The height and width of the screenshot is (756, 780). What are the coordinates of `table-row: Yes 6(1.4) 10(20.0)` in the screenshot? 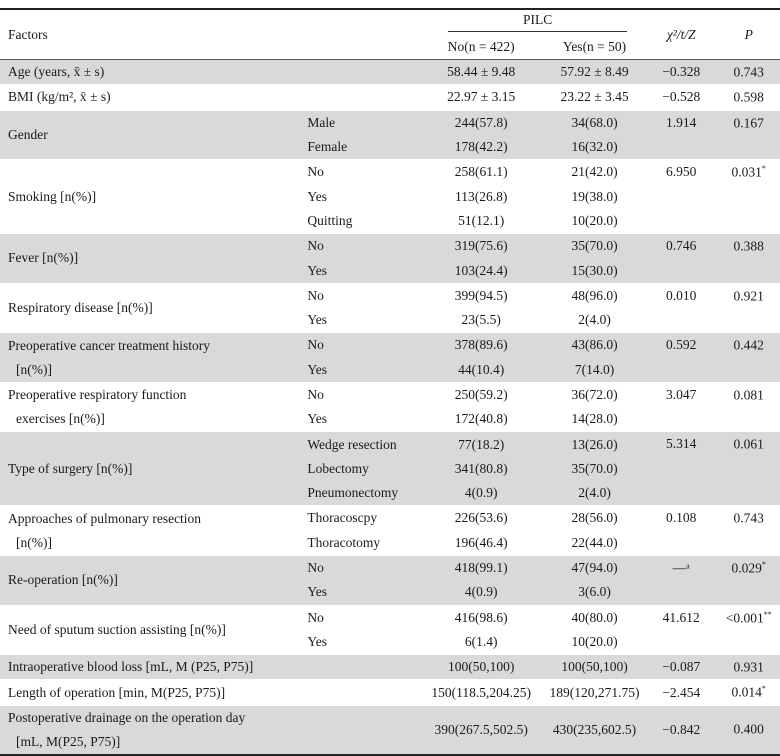 It's located at (390, 642).